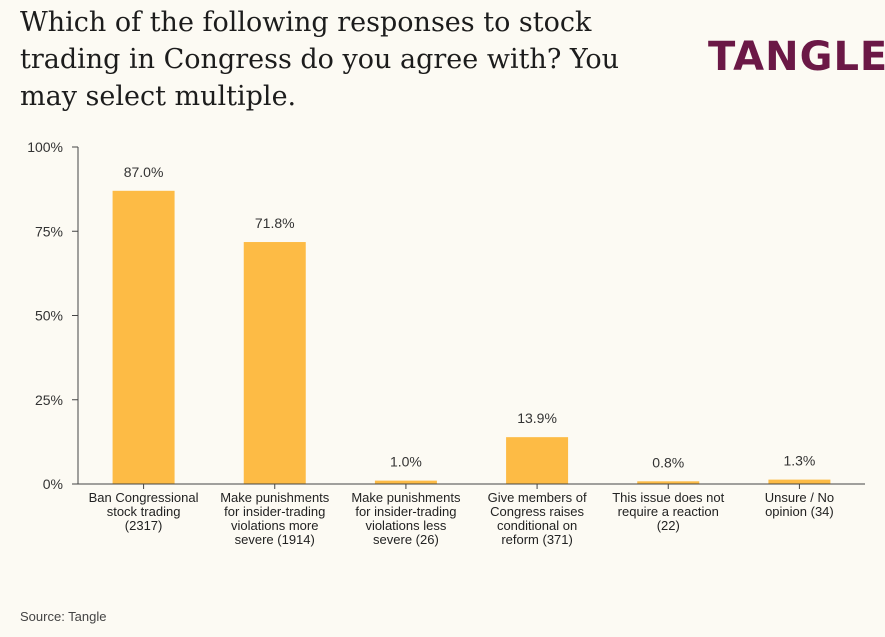 The height and width of the screenshot is (637, 885). What do you see at coordinates (406, 462) in the screenshot?
I see `value-label: 1.0%` at bounding box center [406, 462].